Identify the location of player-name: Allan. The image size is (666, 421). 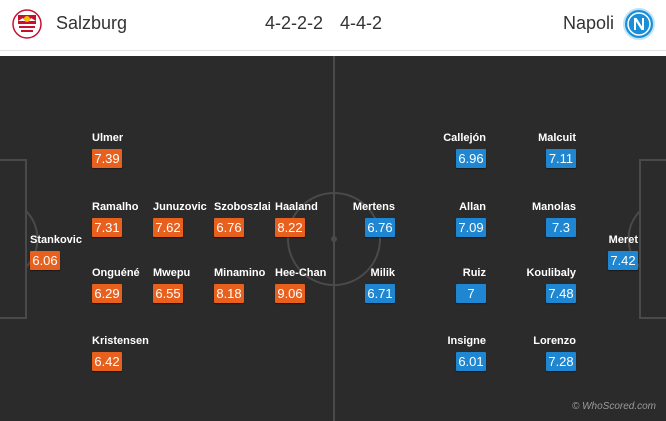
(472, 207).